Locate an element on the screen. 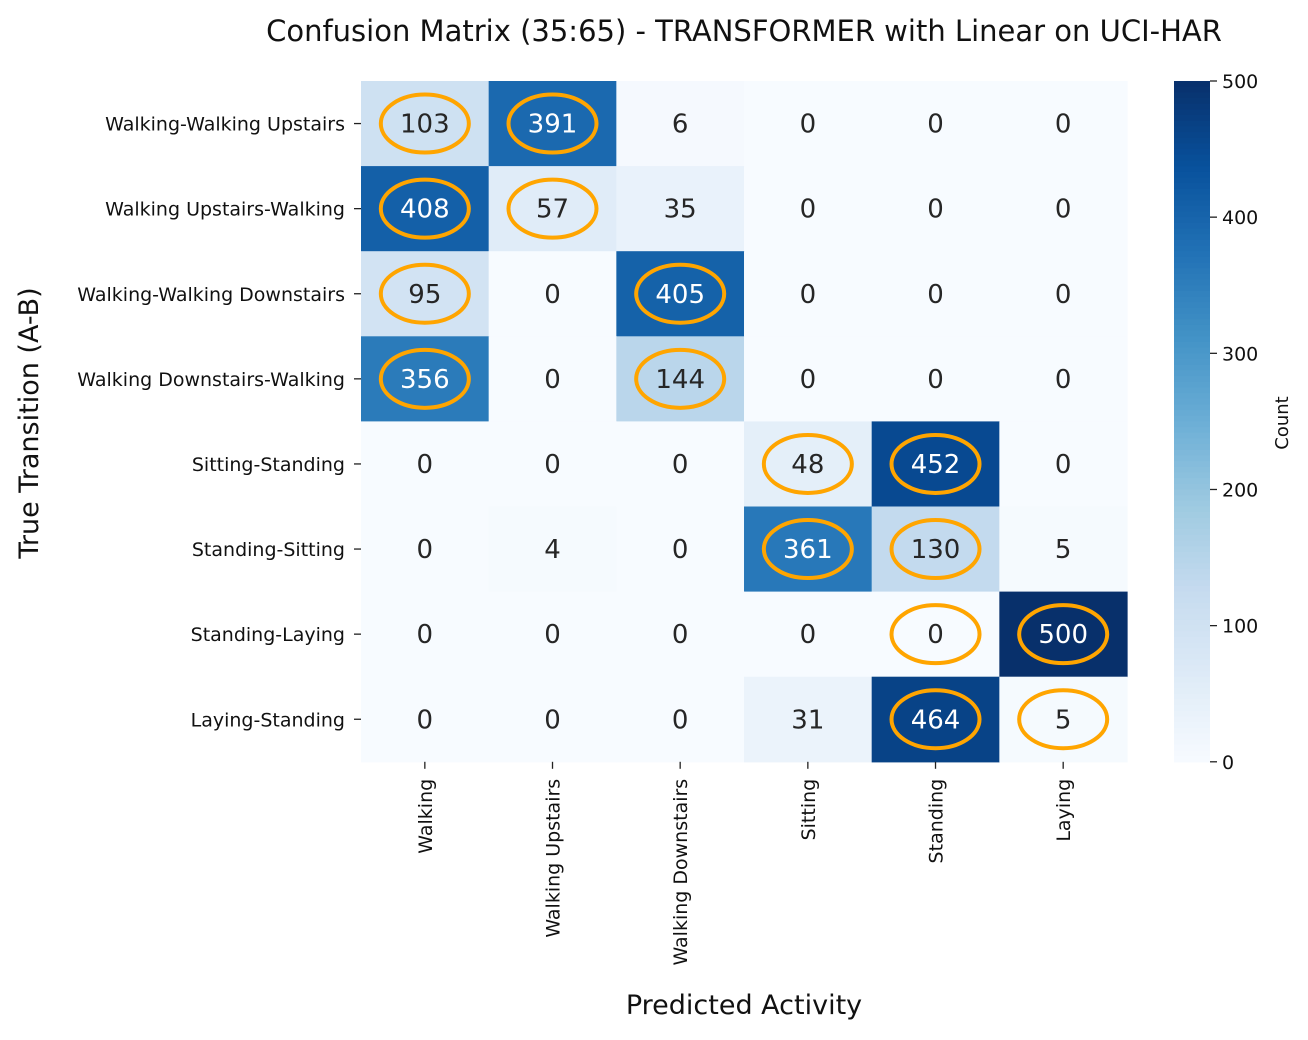 The image size is (1308, 1040). cell-value-label: 48 is located at coordinates (807, 465).